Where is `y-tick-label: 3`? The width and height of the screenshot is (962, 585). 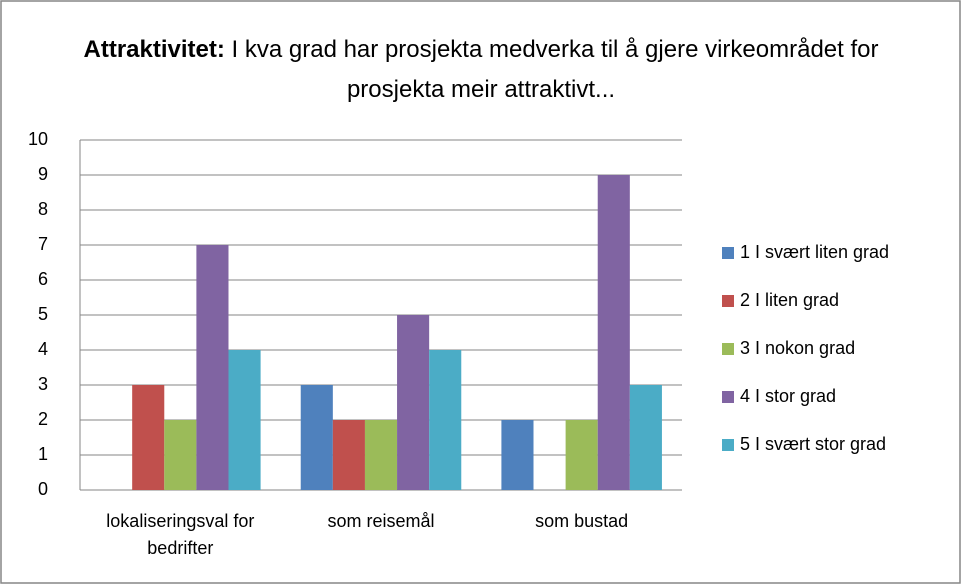 y-tick-label: 3 is located at coordinates (43, 384).